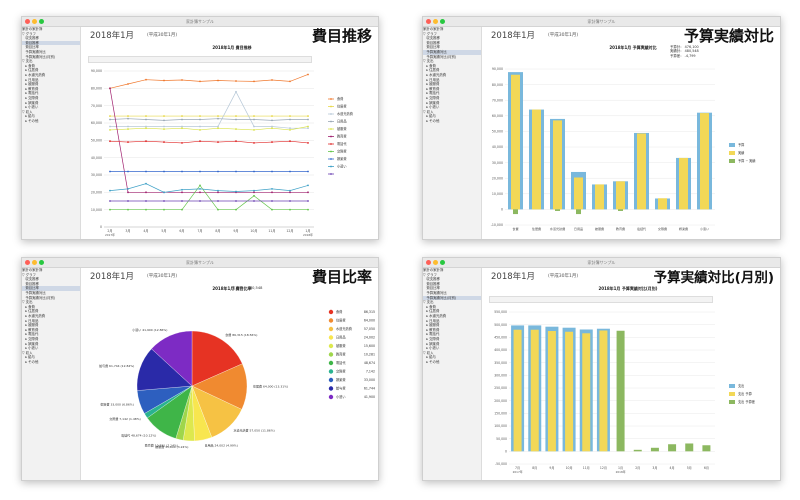  What do you see at coordinates (662, 204) in the screenshot?
I see `actual-bar` at bounding box center [662, 204].